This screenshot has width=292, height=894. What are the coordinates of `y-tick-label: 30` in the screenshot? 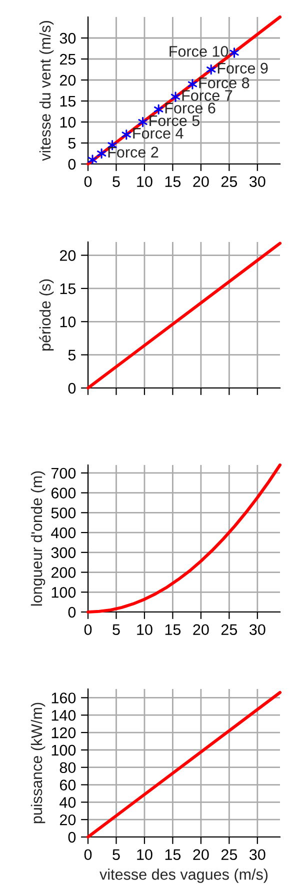 It's located at (68, 38).